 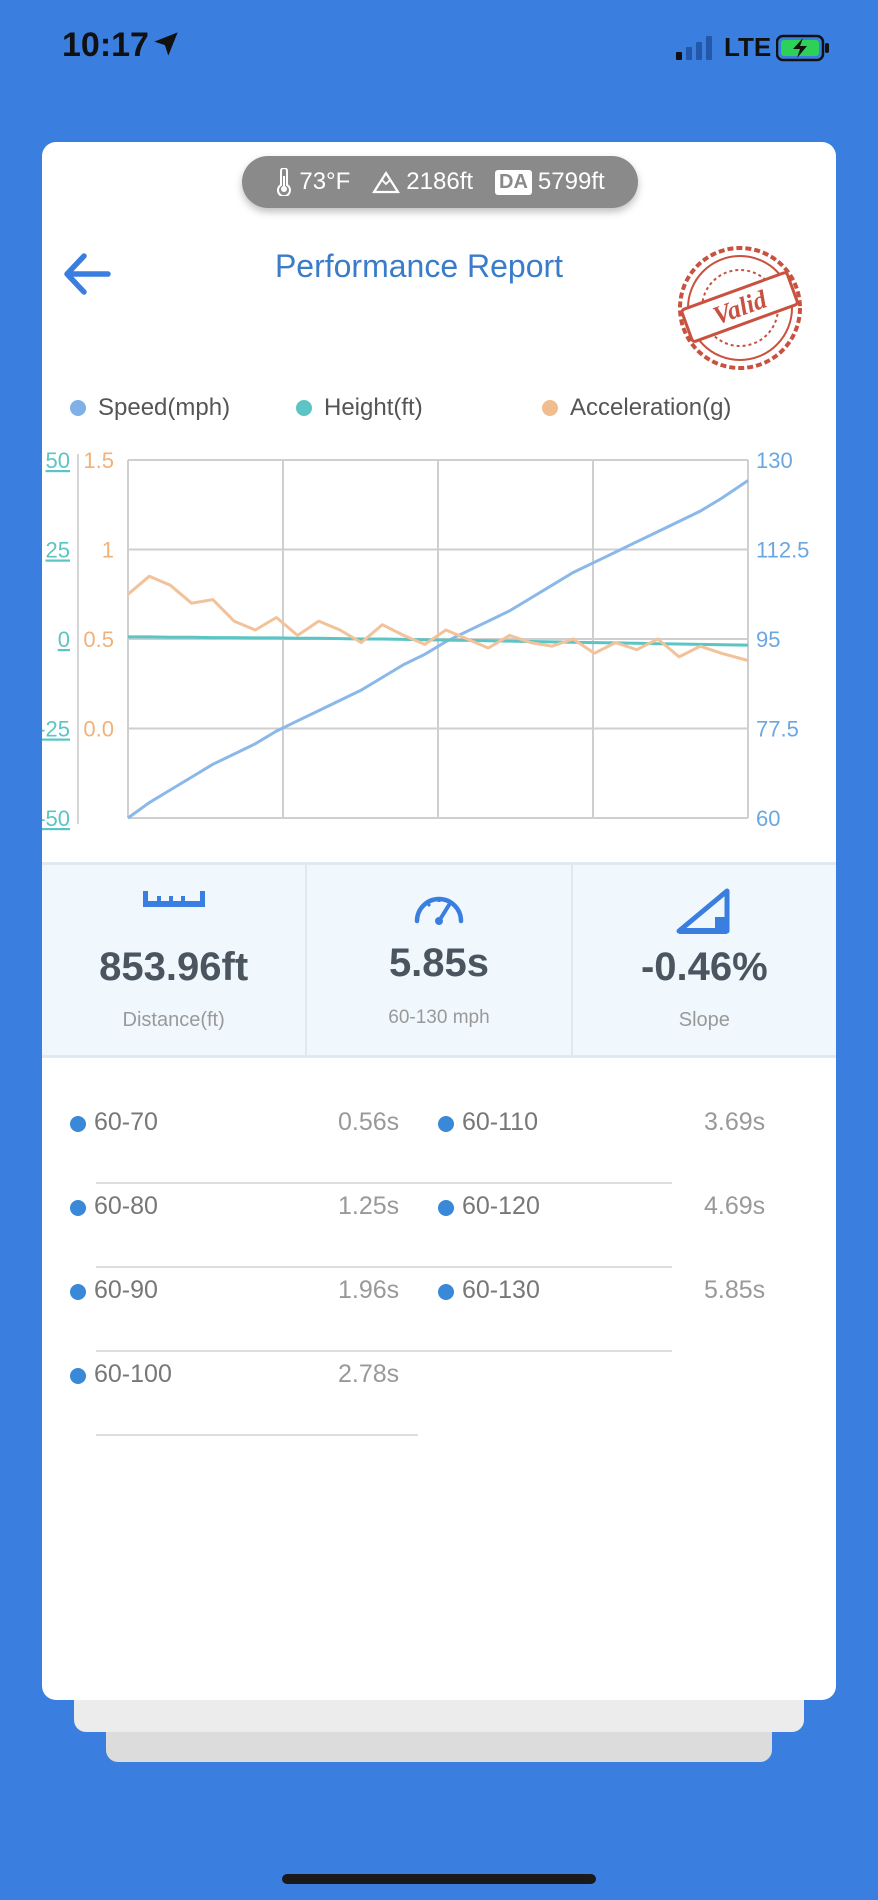 I want to click on legend-label-speed: Speed(mph), so click(x=164, y=407).